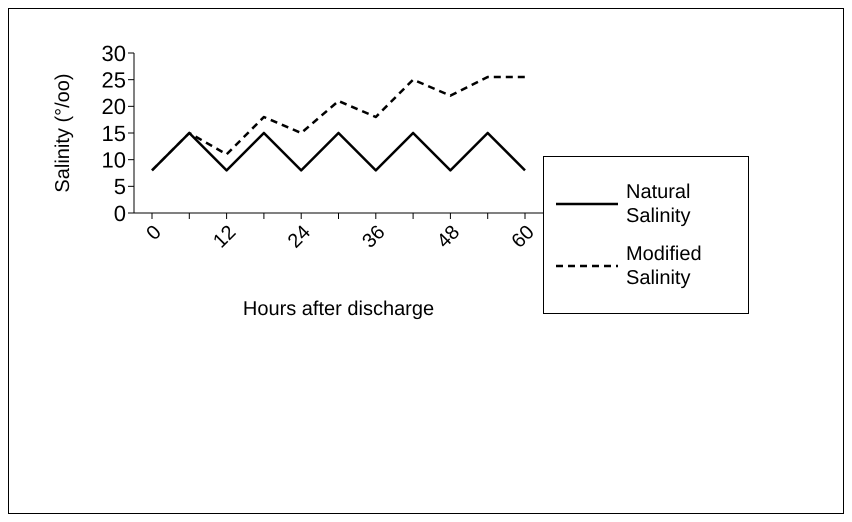 The height and width of the screenshot is (522, 852). What do you see at coordinates (114, 159) in the screenshot?
I see `y-tick-label: 10` at bounding box center [114, 159].